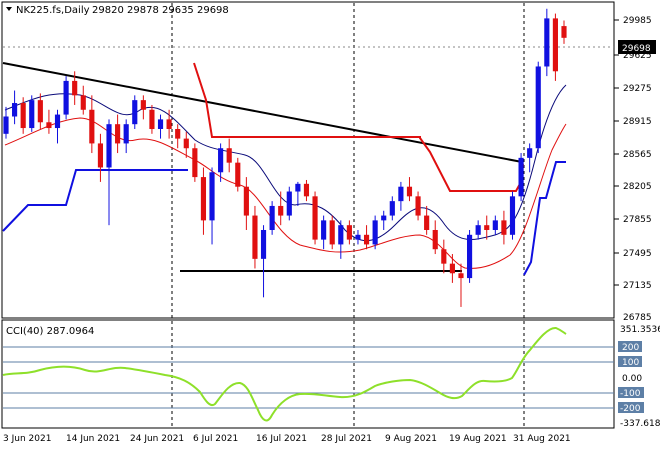 This screenshot has height=454, width=660. Describe the element at coordinates (27, 439) in the screenshot. I see `time-label: 3 Jun 2021` at that location.